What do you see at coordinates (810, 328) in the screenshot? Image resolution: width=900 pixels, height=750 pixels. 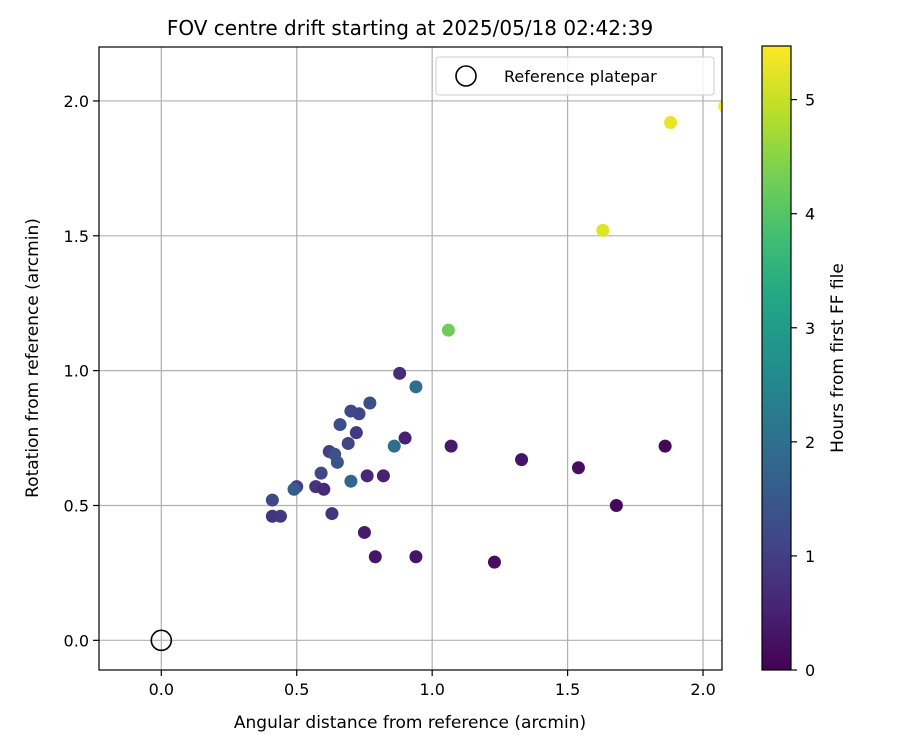 I see `colorbar-tick-label: 3` at bounding box center [810, 328].